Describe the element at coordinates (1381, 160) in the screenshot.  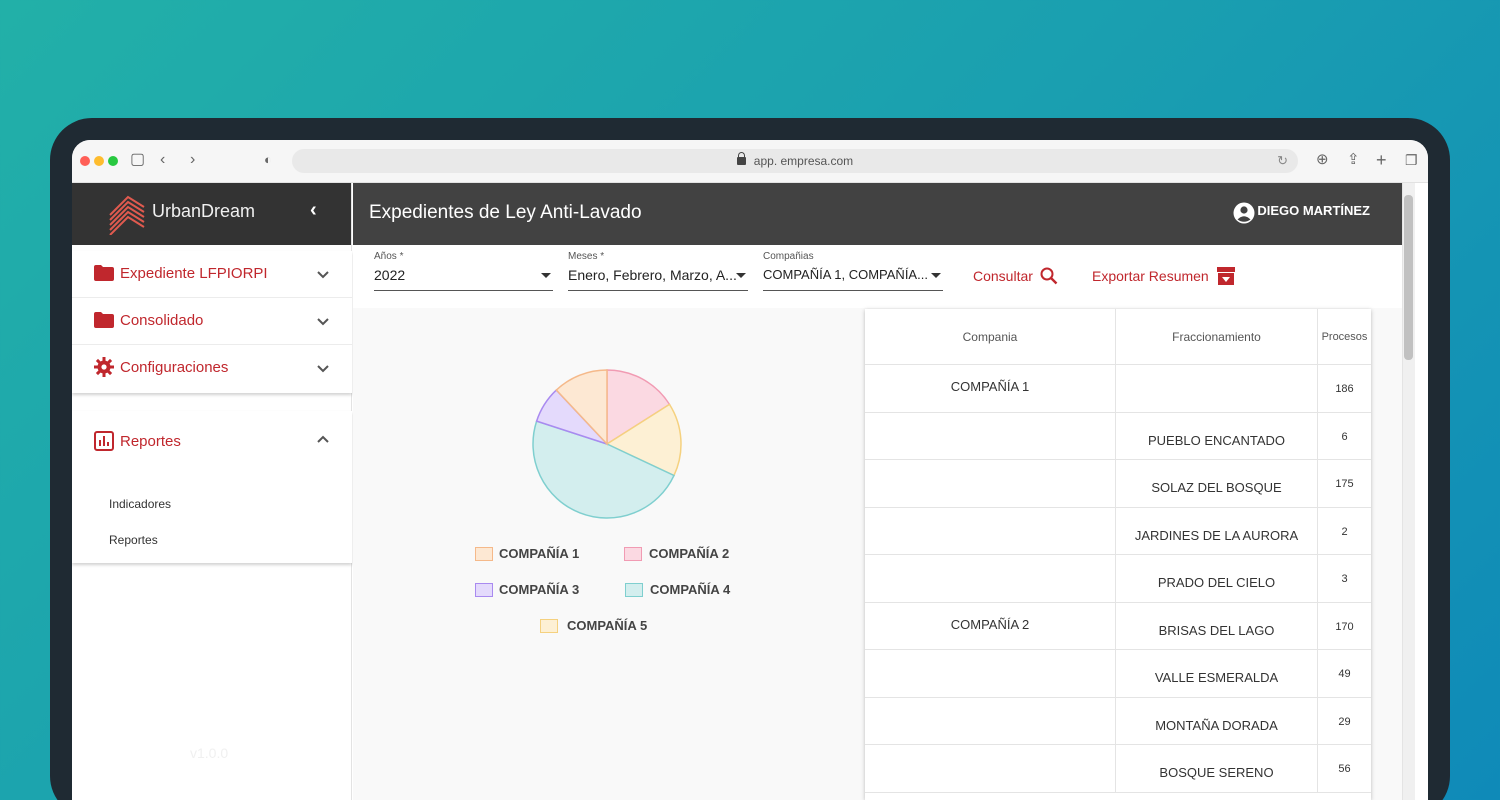
I see `new-tab-icon: +` at that location.